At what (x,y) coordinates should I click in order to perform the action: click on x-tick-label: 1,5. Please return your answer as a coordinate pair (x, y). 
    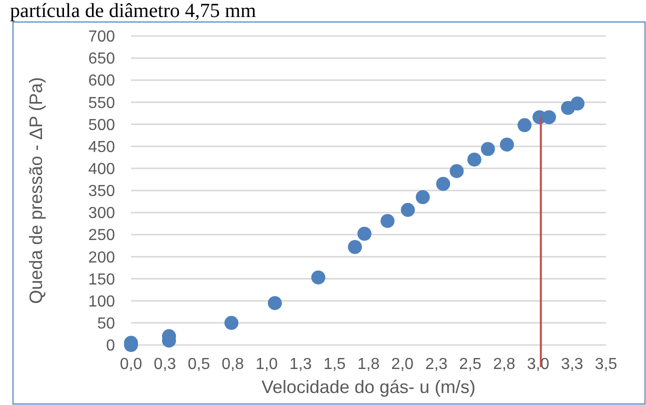
    Looking at the image, I should click on (334, 364).